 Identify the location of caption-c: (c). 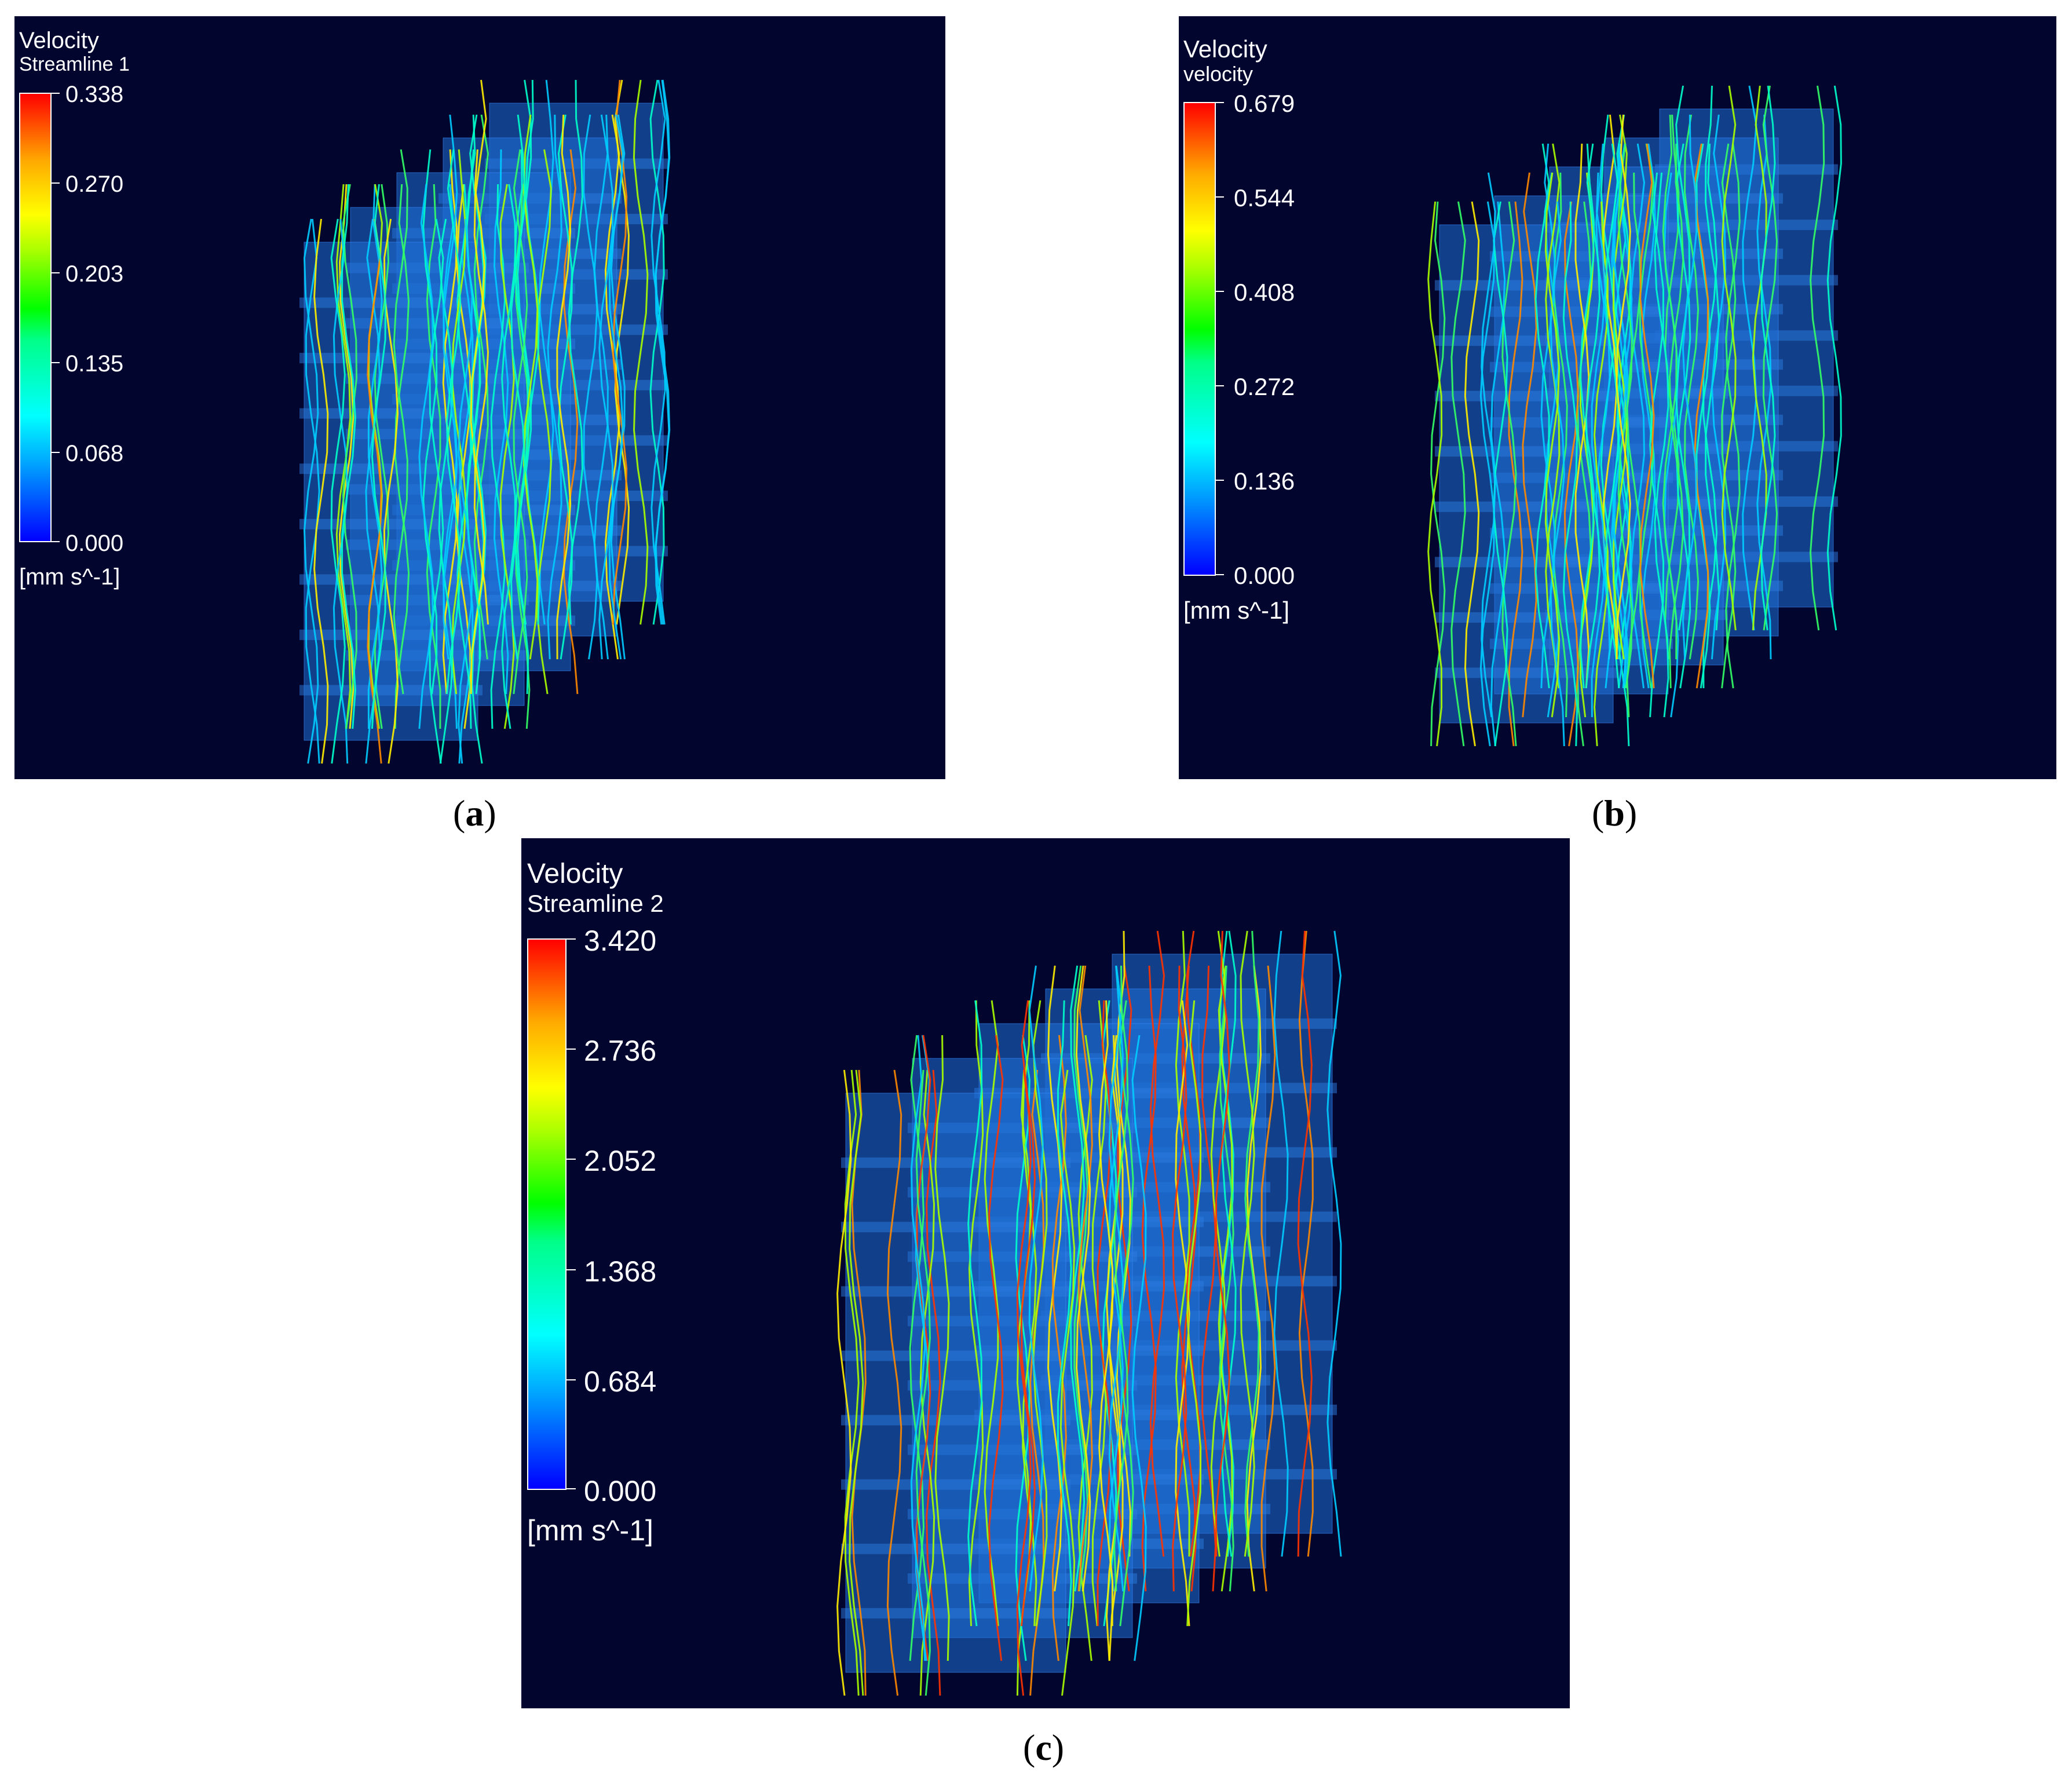
(1044, 1747).